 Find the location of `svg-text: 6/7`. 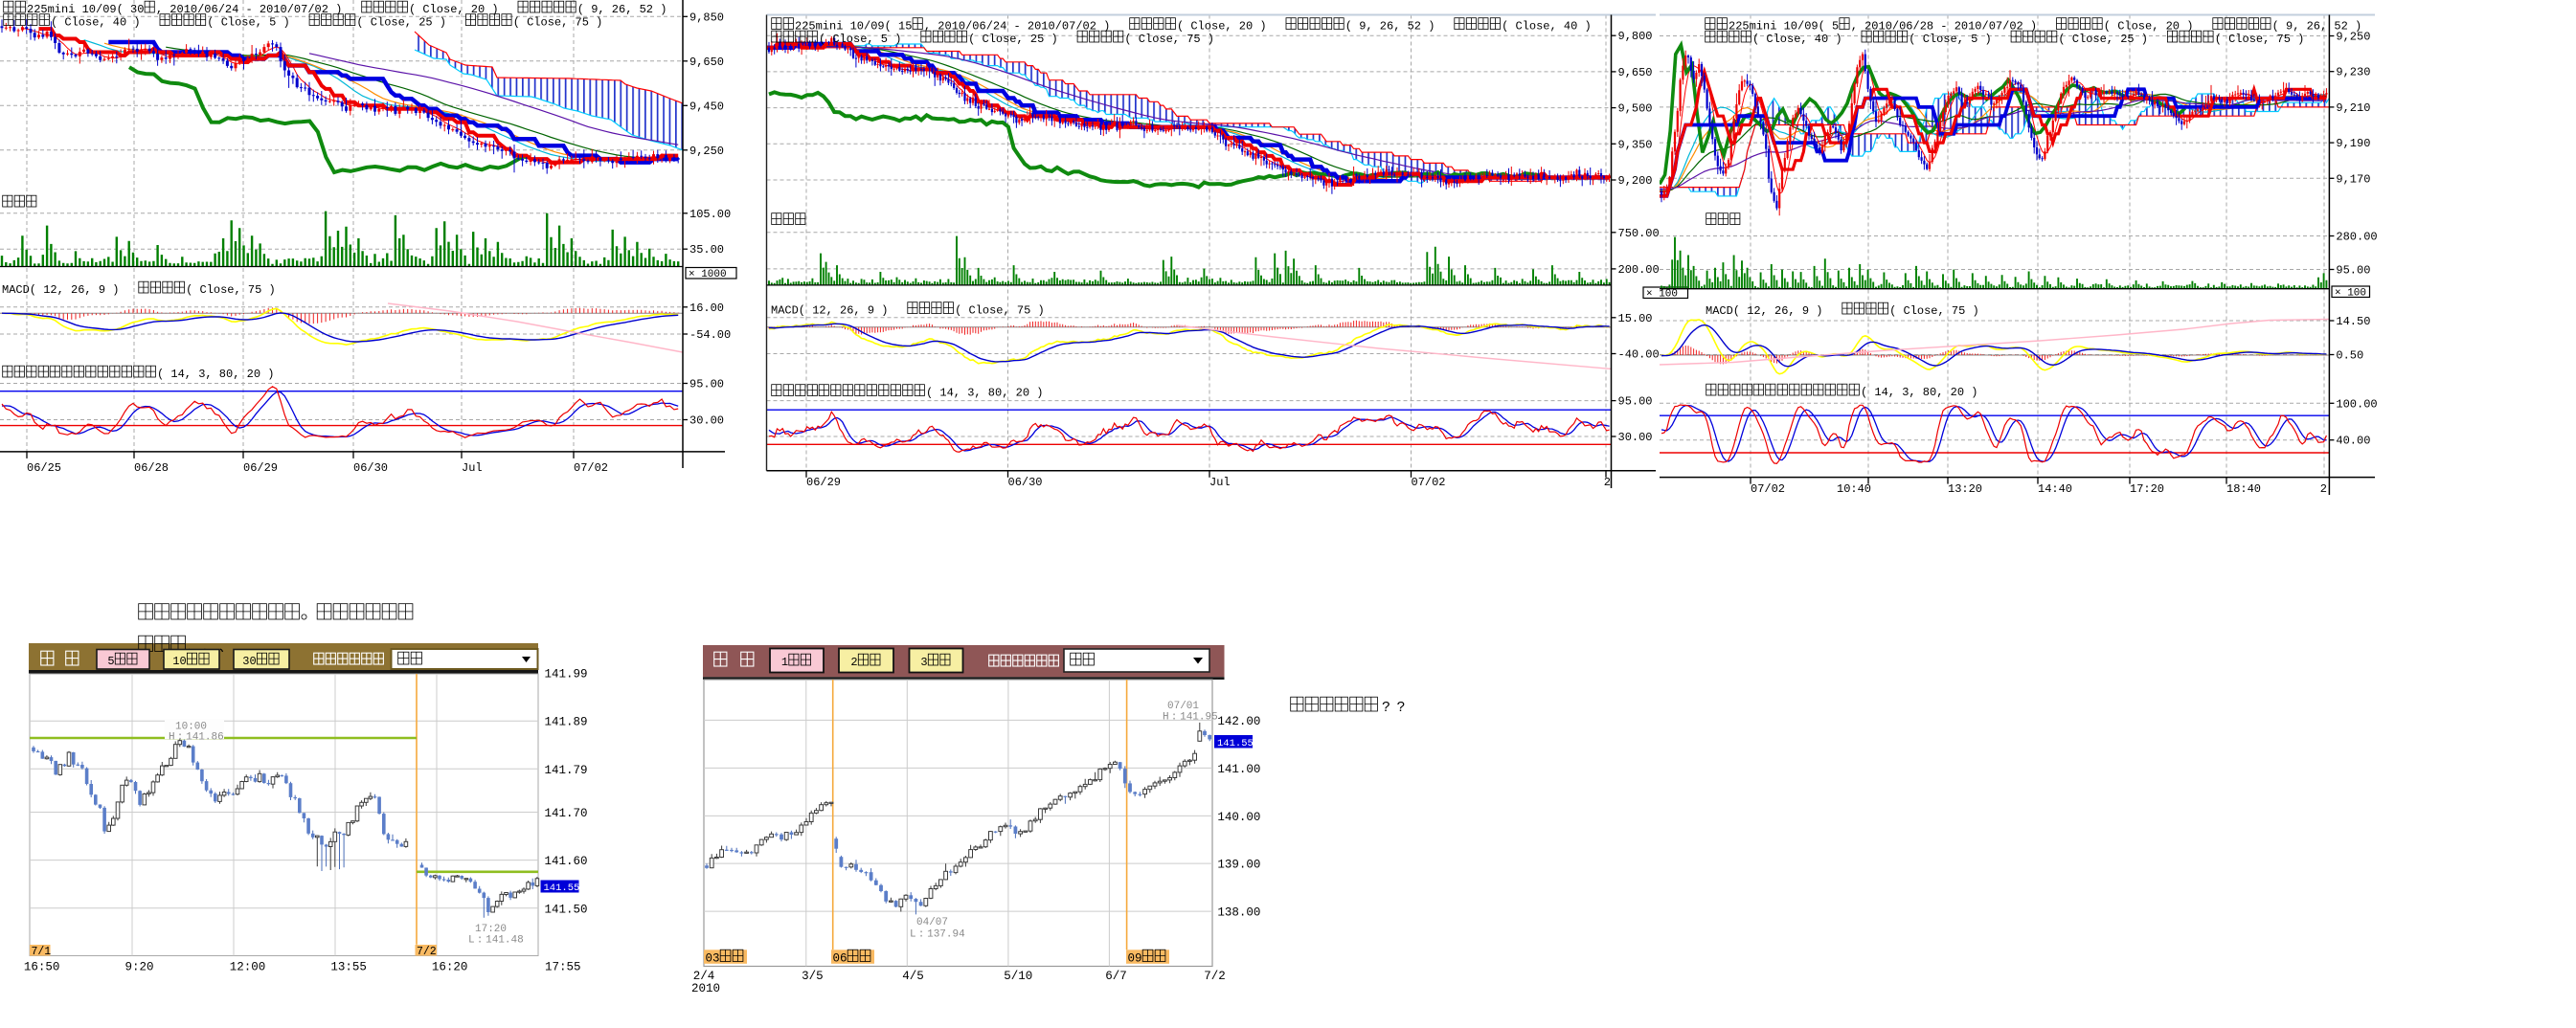

svg-text: 6/7 is located at coordinates (1116, 976).